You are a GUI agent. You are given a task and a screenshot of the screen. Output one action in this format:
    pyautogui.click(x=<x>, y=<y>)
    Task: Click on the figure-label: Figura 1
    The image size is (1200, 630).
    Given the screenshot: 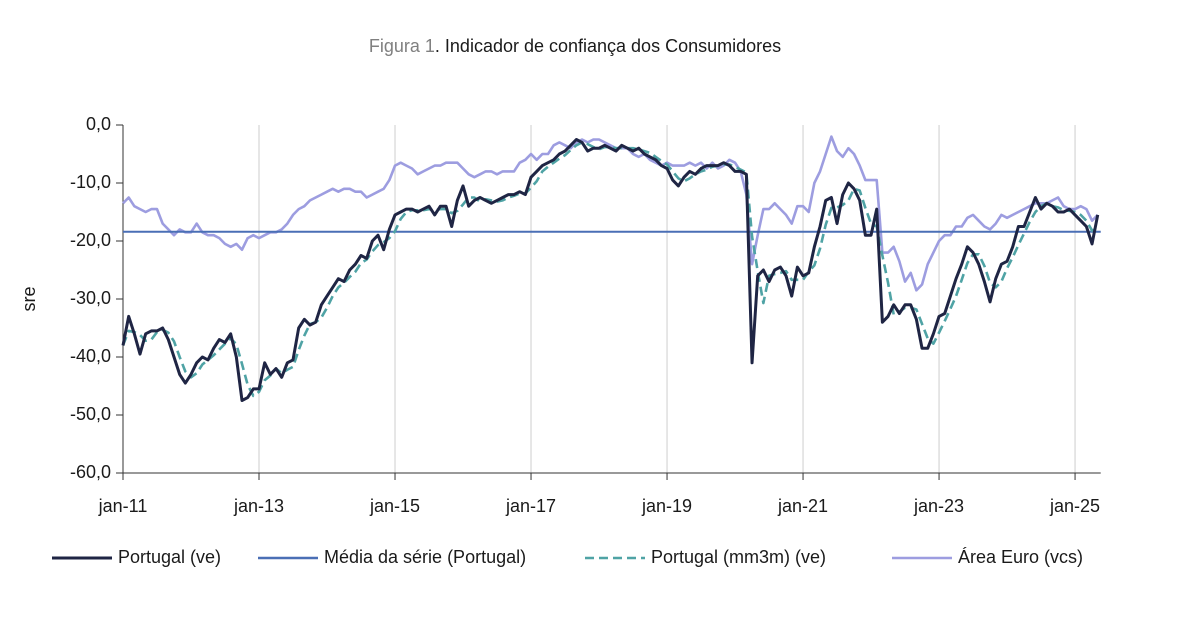 What is the action you would take?
    pyautogui.click(x=402, y=46)
    